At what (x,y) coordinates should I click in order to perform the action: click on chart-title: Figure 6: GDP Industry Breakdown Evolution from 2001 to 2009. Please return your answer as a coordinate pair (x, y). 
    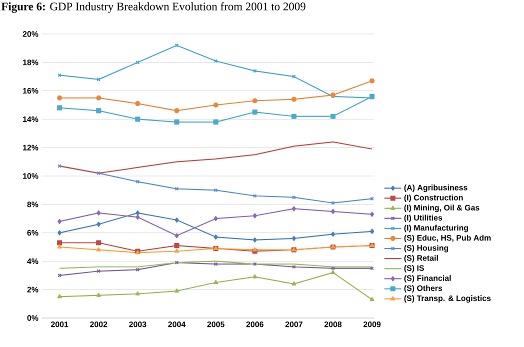
    Looking at the image, I should click on (153, 7).